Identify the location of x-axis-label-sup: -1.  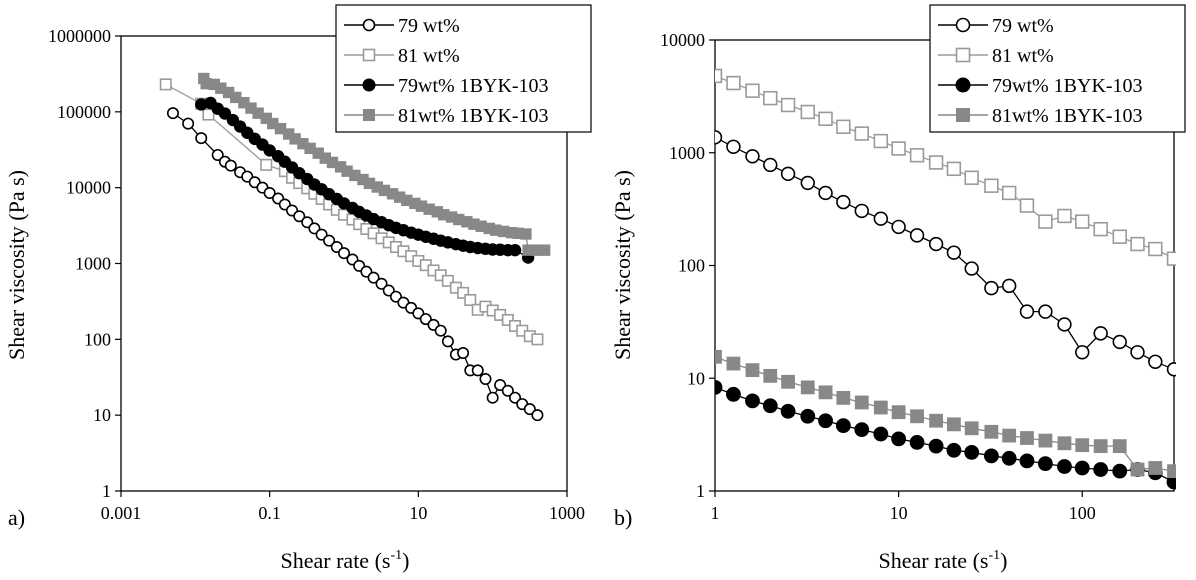
(994, 555).